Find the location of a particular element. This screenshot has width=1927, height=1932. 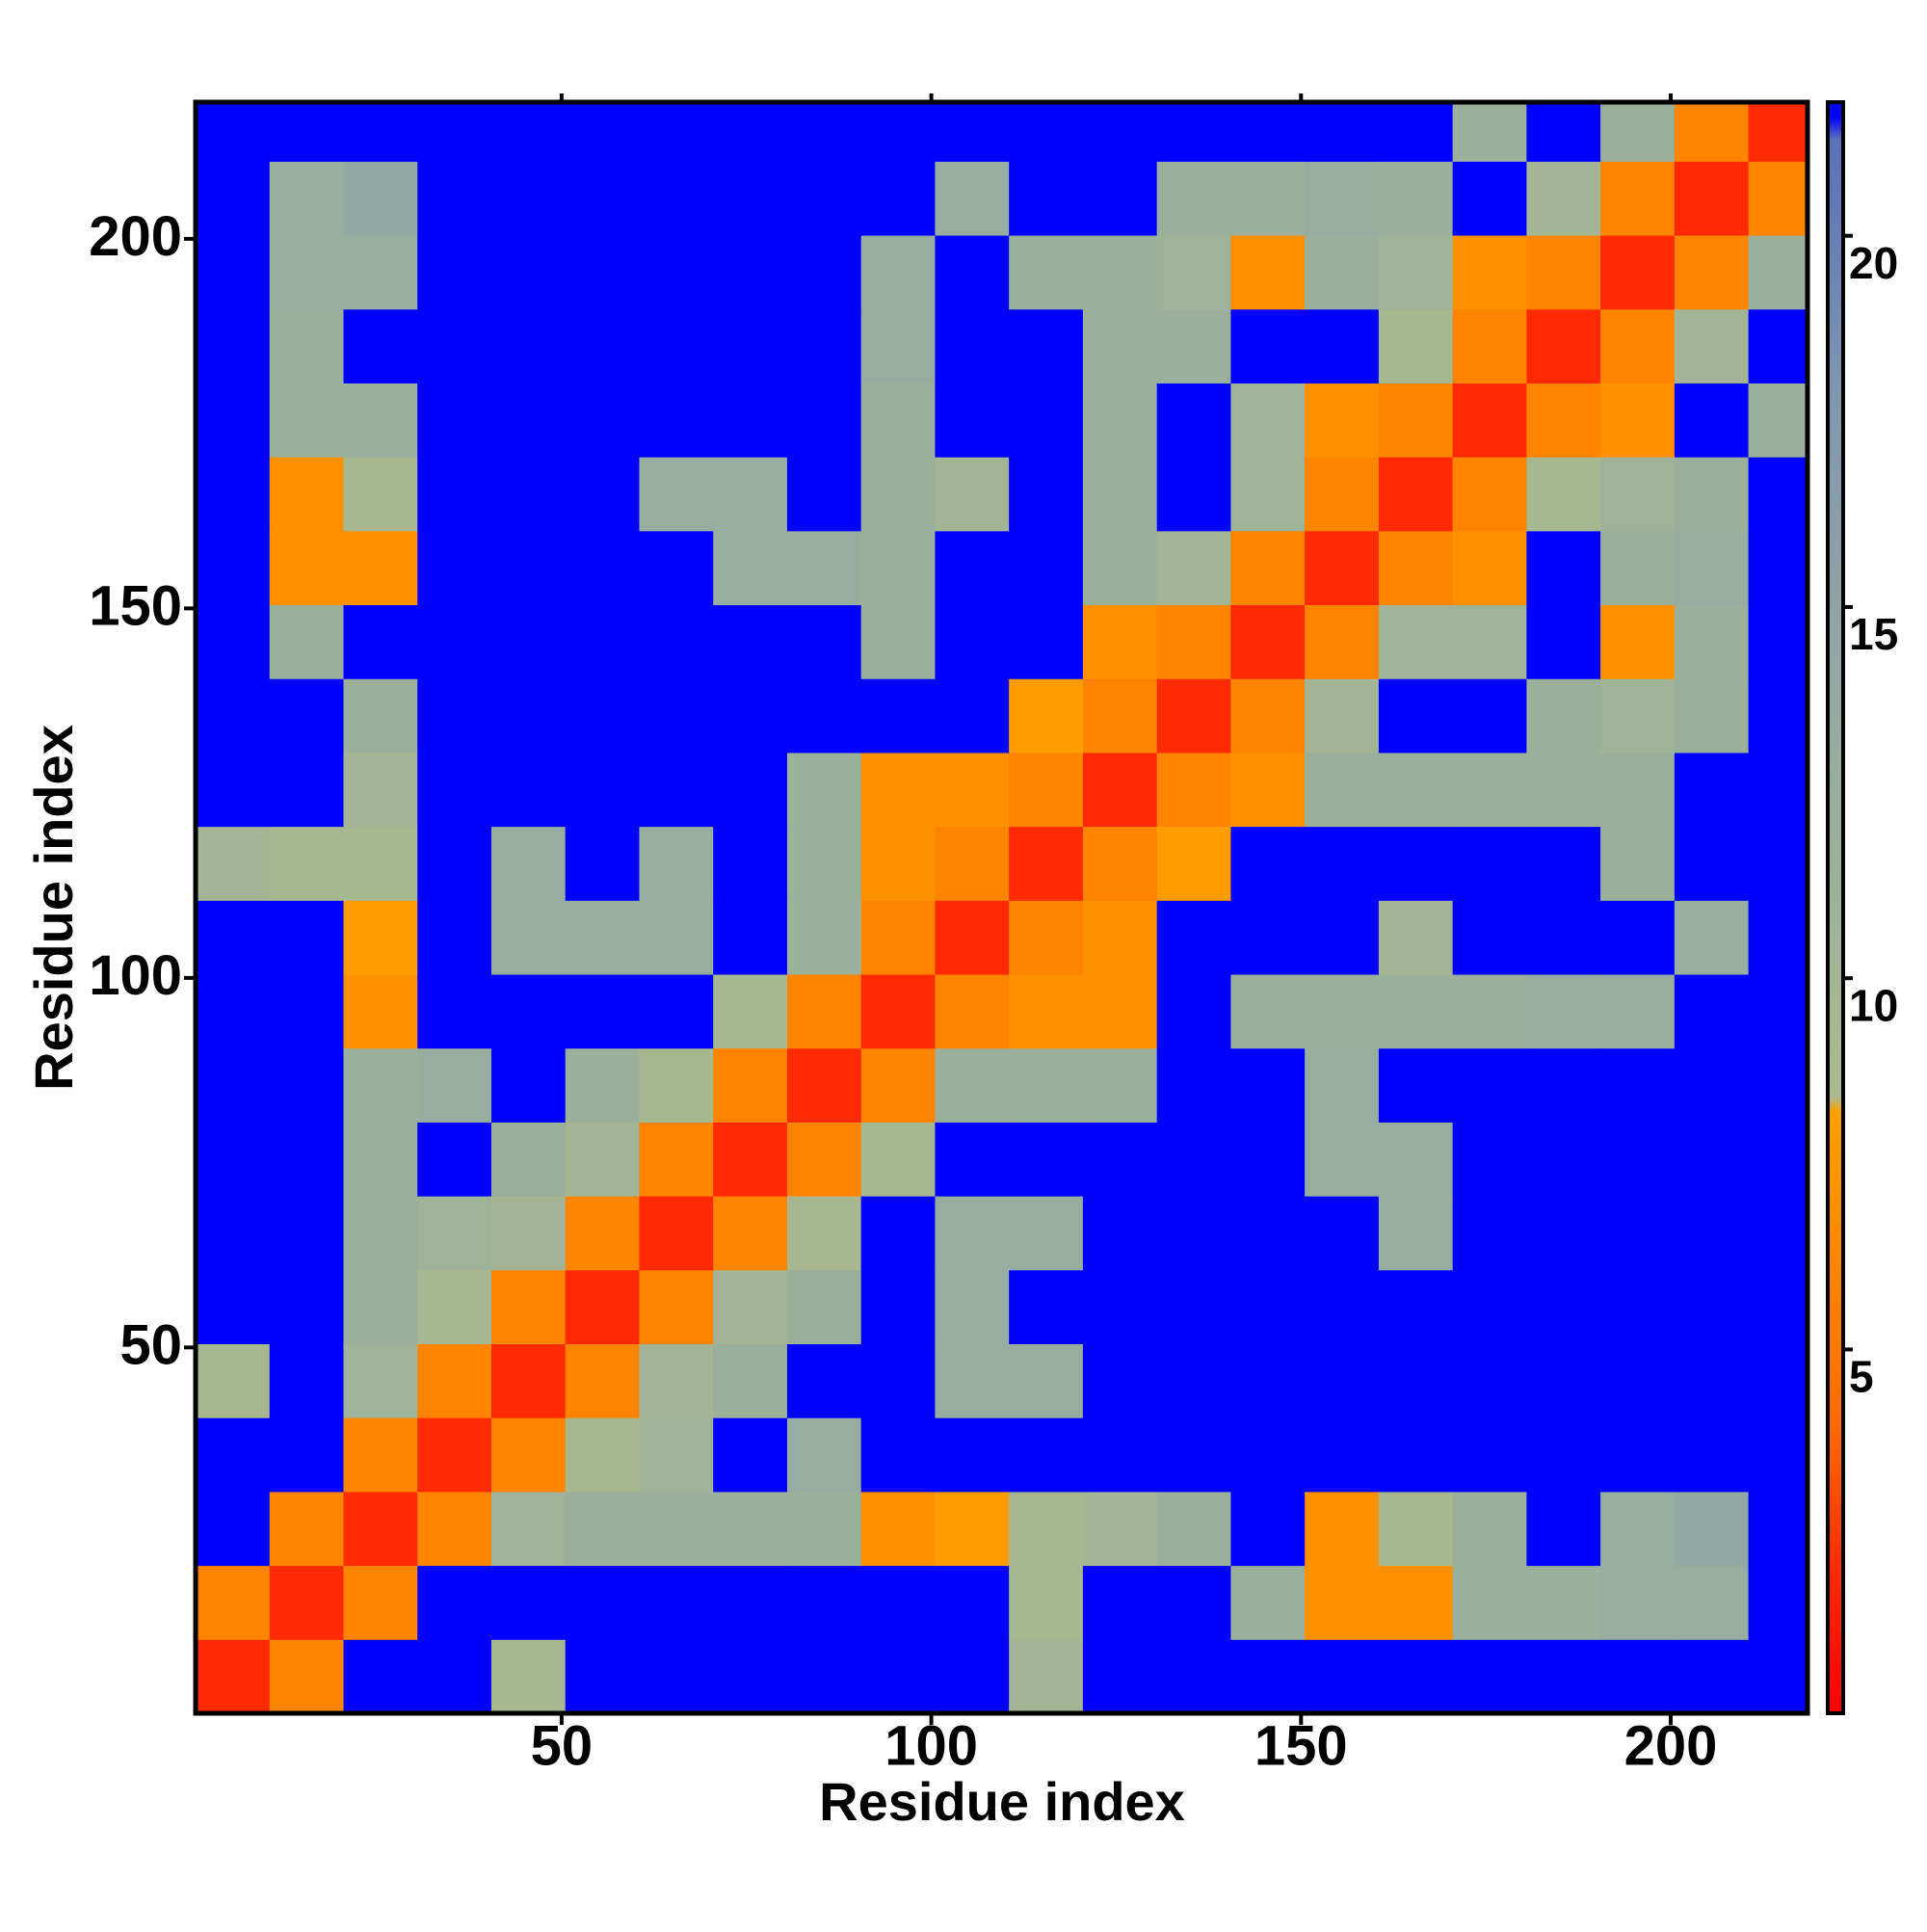

x-tick-label: 50 is located at coordinates (562, 1745).